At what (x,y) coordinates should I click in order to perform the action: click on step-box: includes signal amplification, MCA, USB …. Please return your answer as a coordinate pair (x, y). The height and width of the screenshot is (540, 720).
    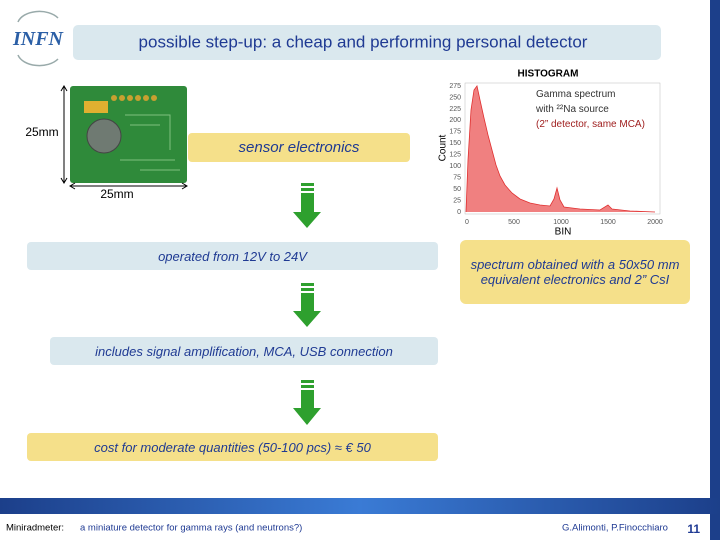
    Looking at the image, I should click on (244, 351).